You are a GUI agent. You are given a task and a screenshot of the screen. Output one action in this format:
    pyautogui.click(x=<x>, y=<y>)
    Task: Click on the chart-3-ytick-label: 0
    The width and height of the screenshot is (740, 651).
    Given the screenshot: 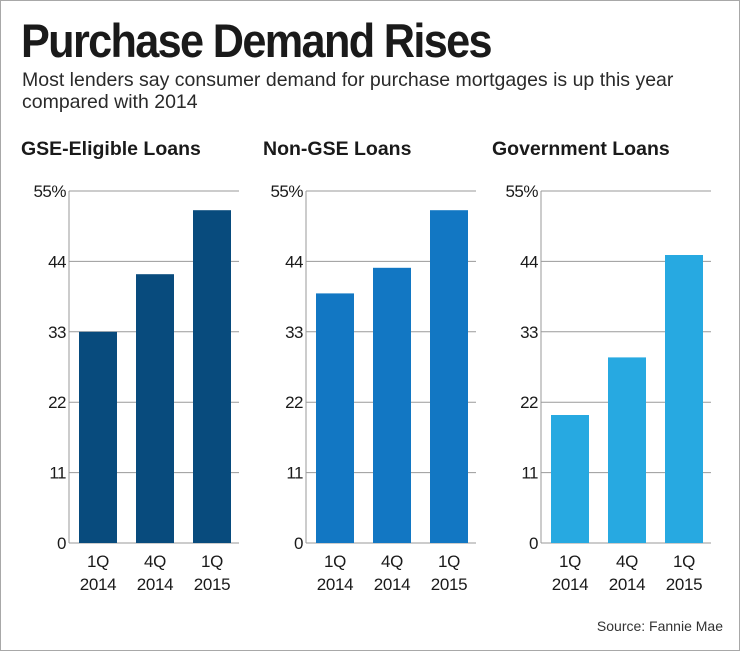 What is the action you would take?
    pyautogui.click(x=533, y=543)
    